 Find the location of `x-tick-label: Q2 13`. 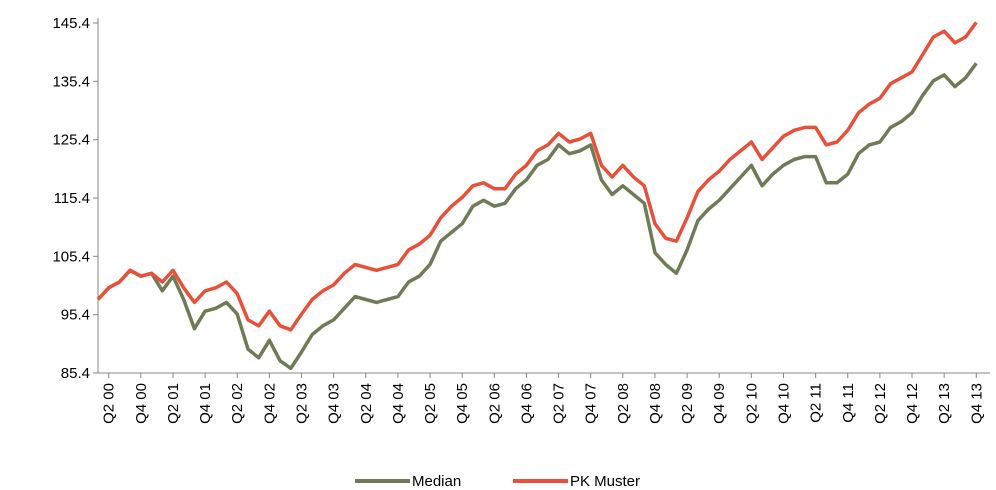

x-tick-label: Q2 13 is located at coordinates (944, 403).